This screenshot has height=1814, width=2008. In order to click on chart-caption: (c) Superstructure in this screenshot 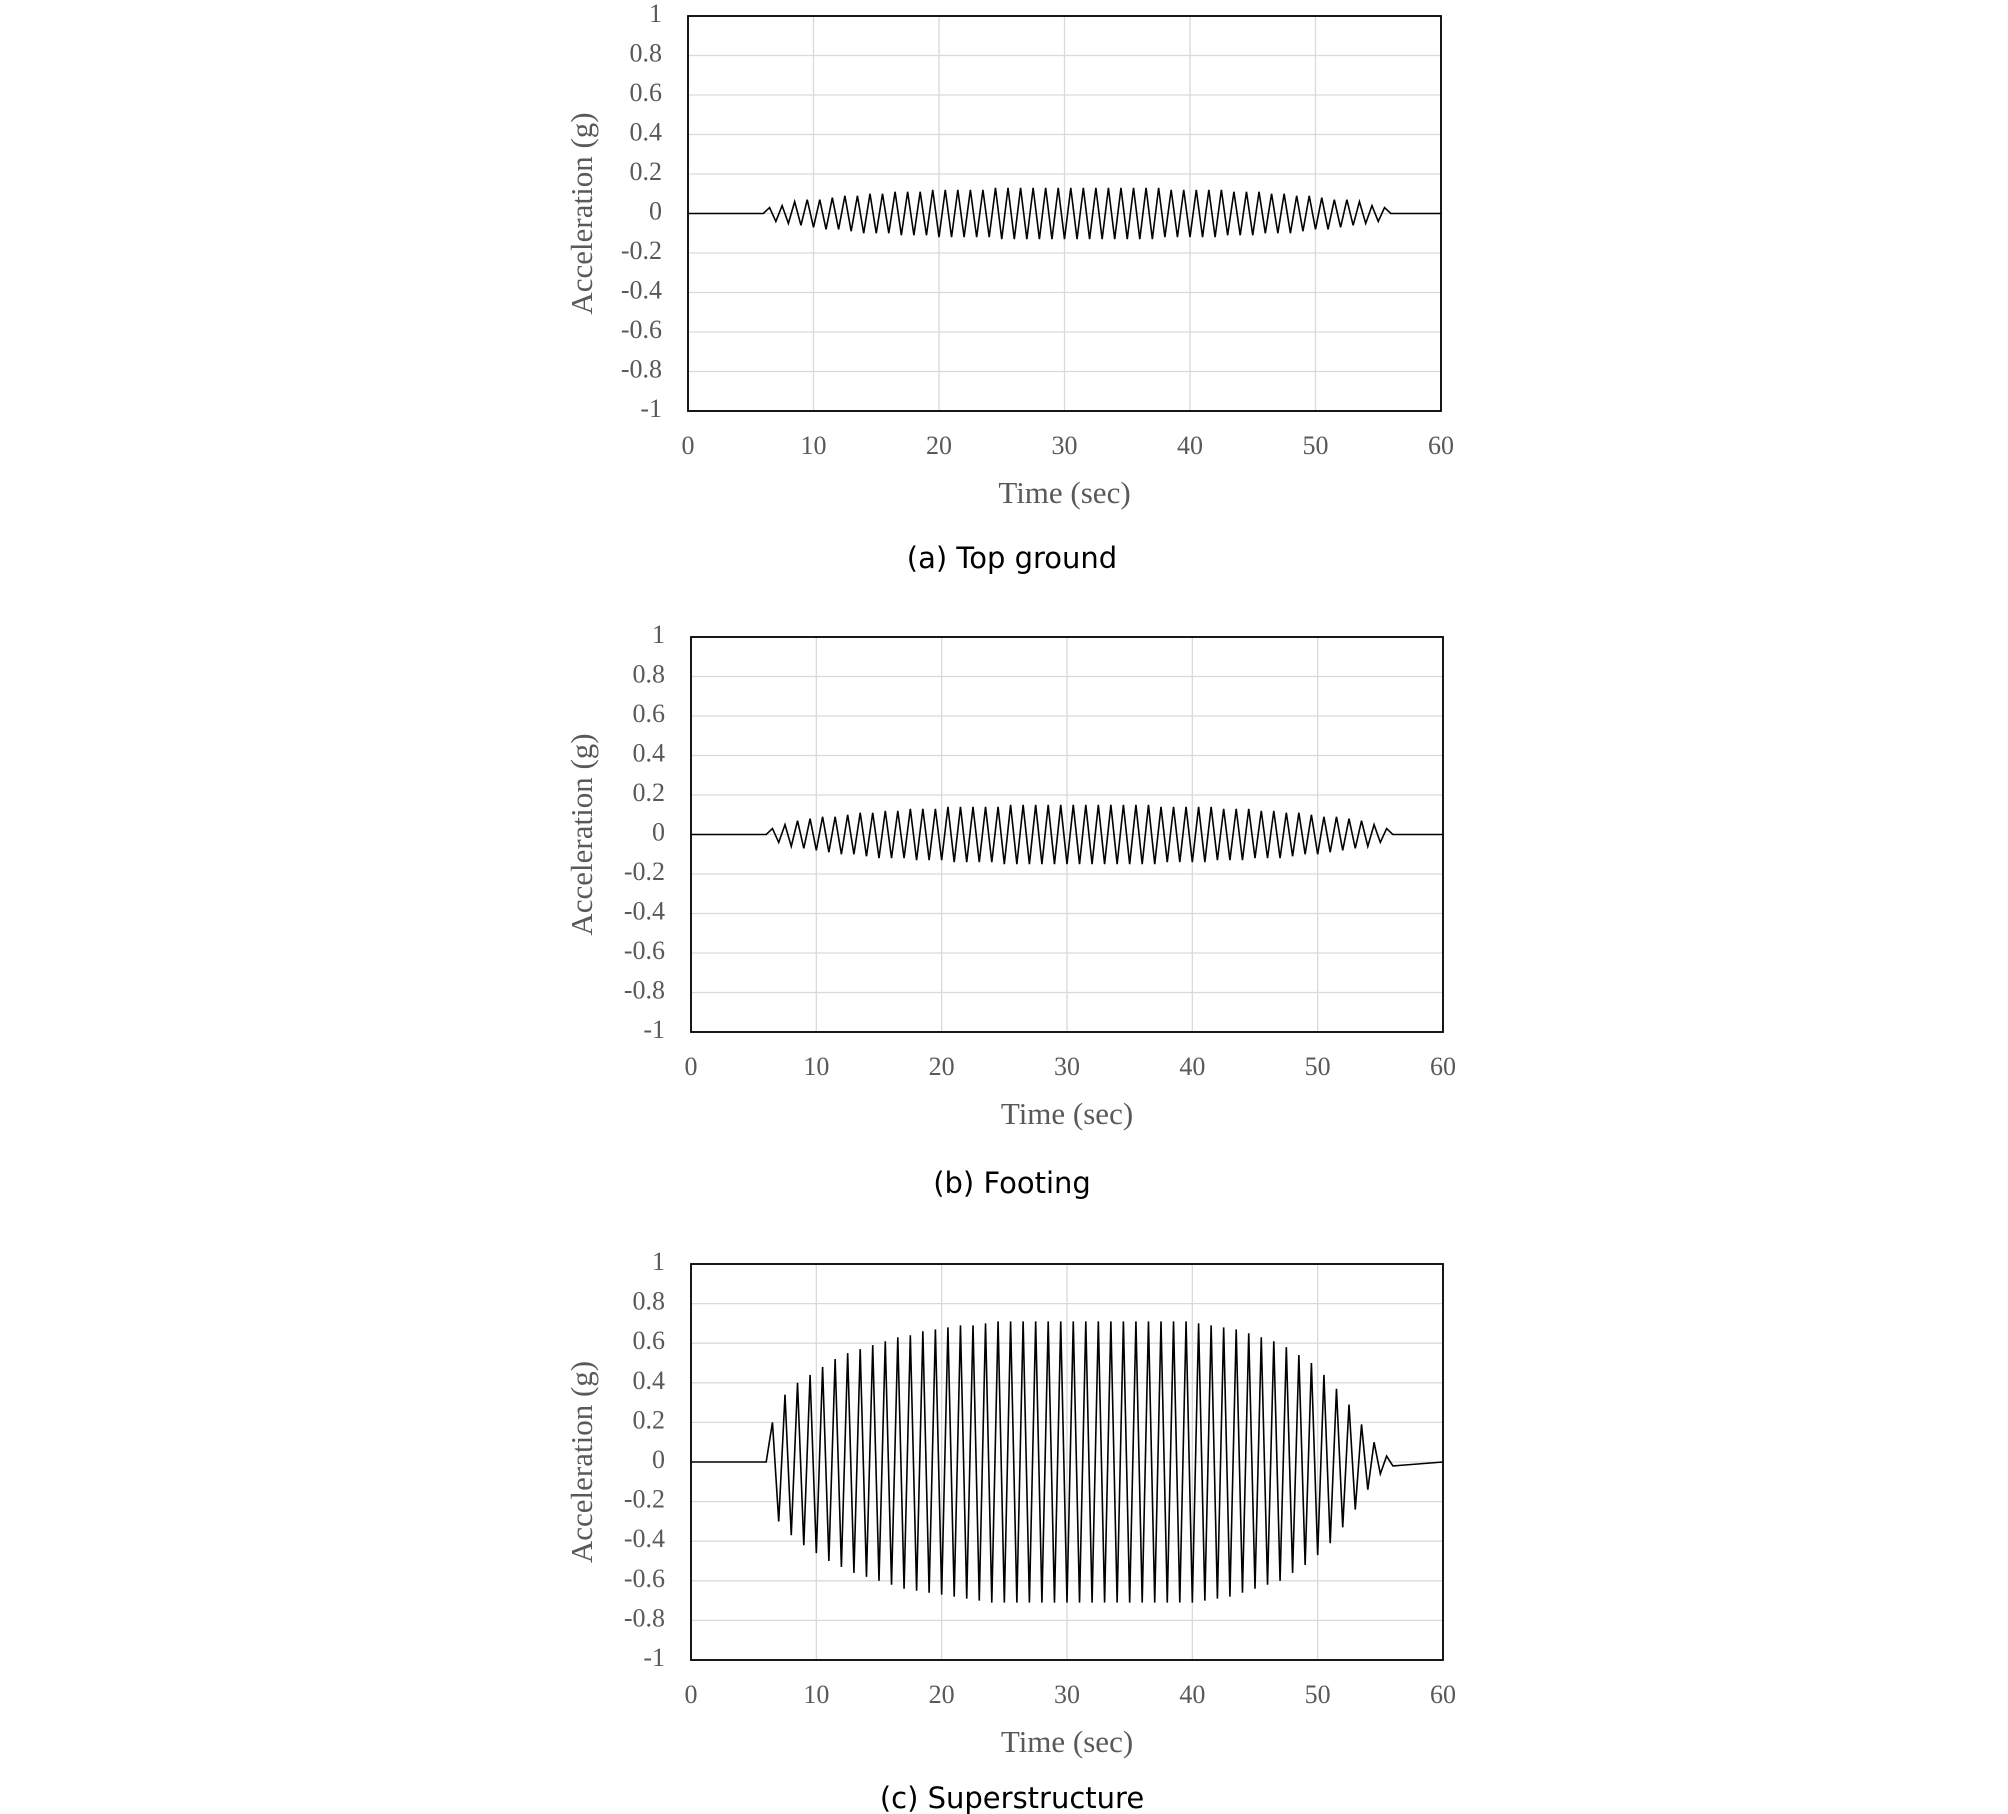, I will do `click(1012, 1797)`.